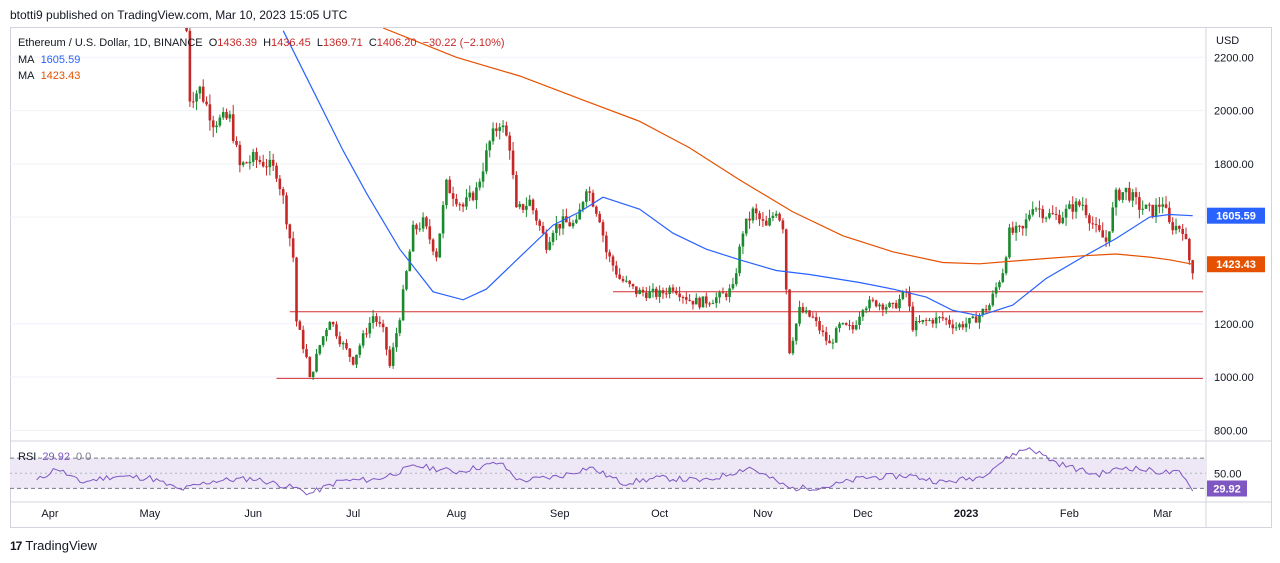  What do you see at coordinates (1236, 264) in the screenshot?
I see `ma-slow-badge-bg` at bounding box center [1236, 264].